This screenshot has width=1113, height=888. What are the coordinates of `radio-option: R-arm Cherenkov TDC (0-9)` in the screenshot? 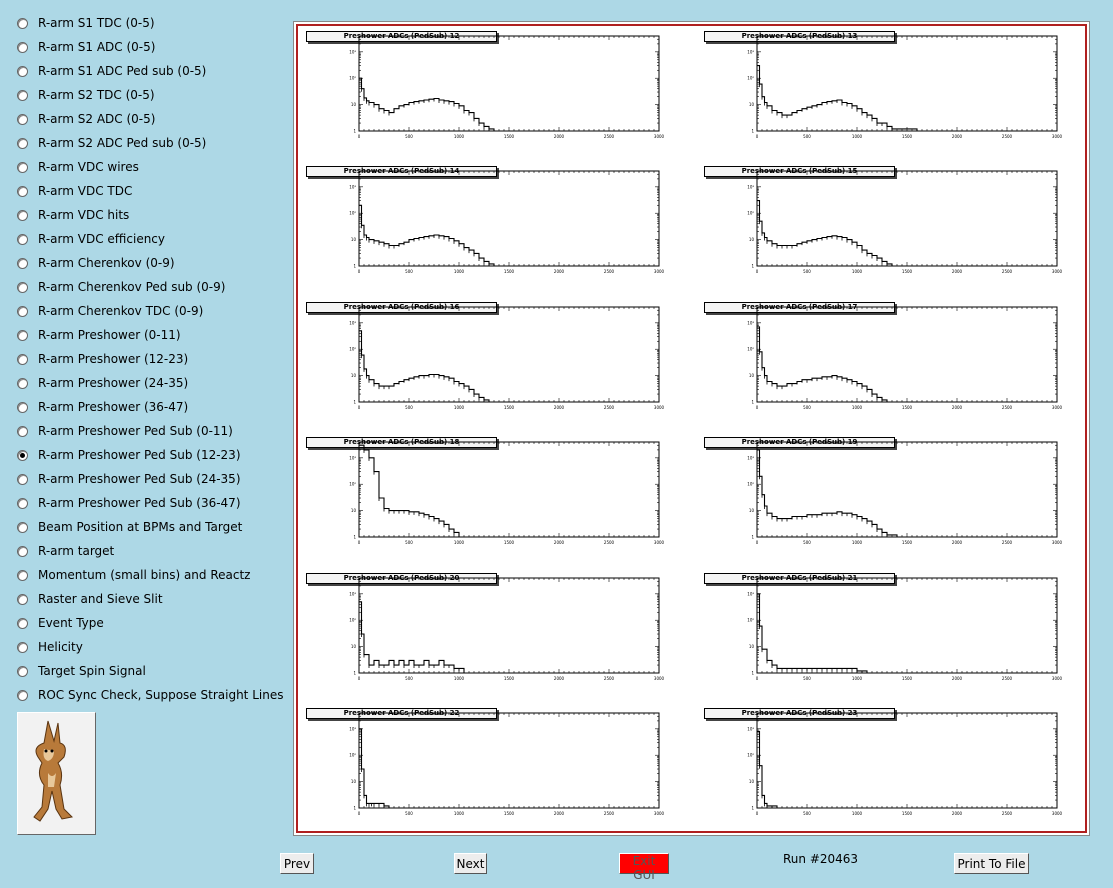 It's located at (110, 311).